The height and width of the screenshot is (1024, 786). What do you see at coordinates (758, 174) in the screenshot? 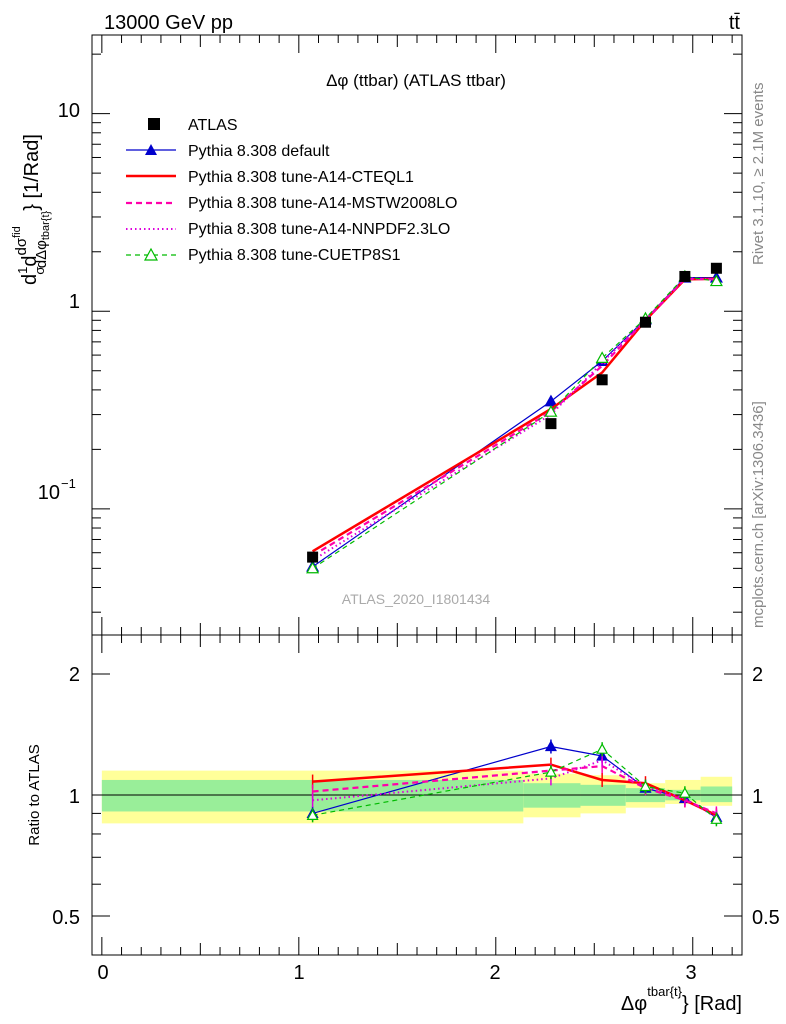
I see `rivet-version-label: Rivet 3.1.10, ≥ 2.1M events` at bounding box center [758, 174].